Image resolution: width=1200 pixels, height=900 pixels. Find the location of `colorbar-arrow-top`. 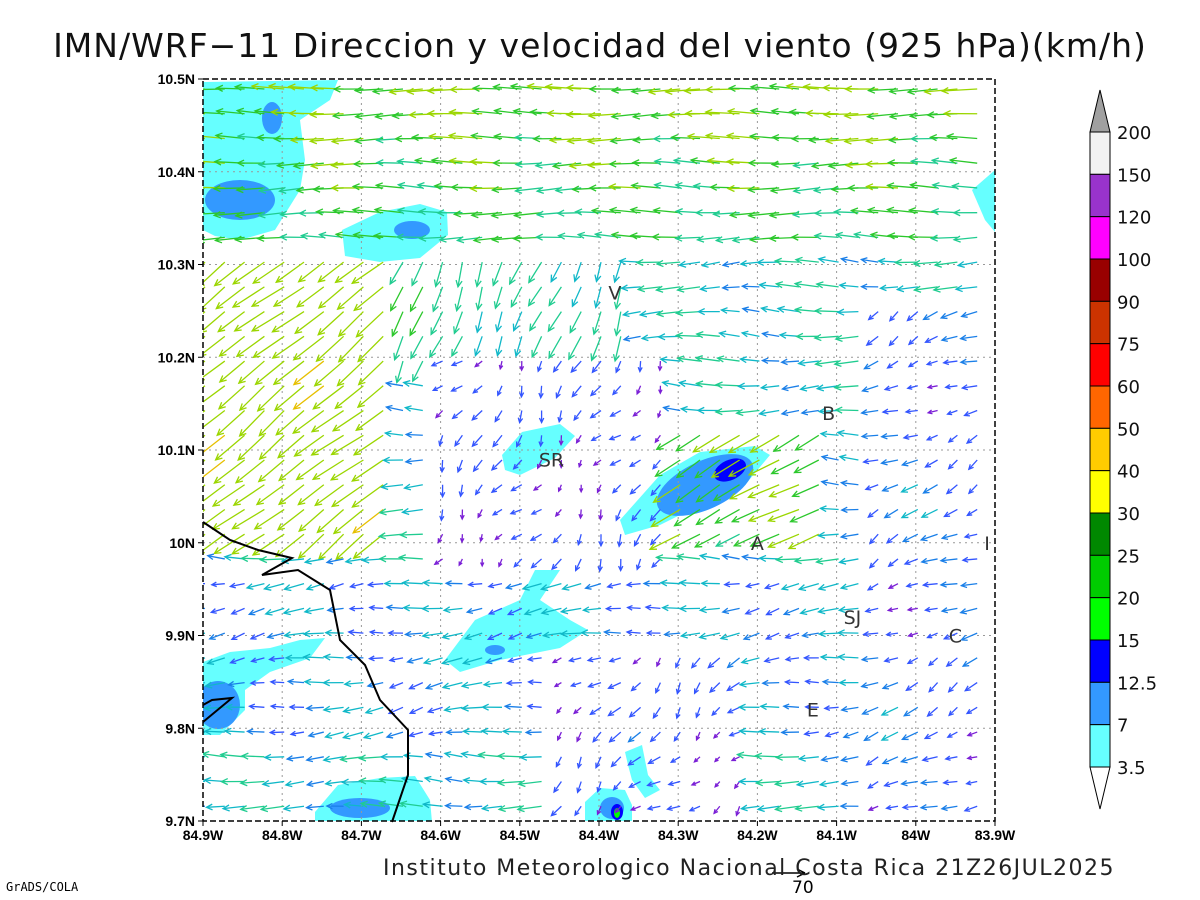

colorbar-arrow-top is located at coordinates (1100, 111).